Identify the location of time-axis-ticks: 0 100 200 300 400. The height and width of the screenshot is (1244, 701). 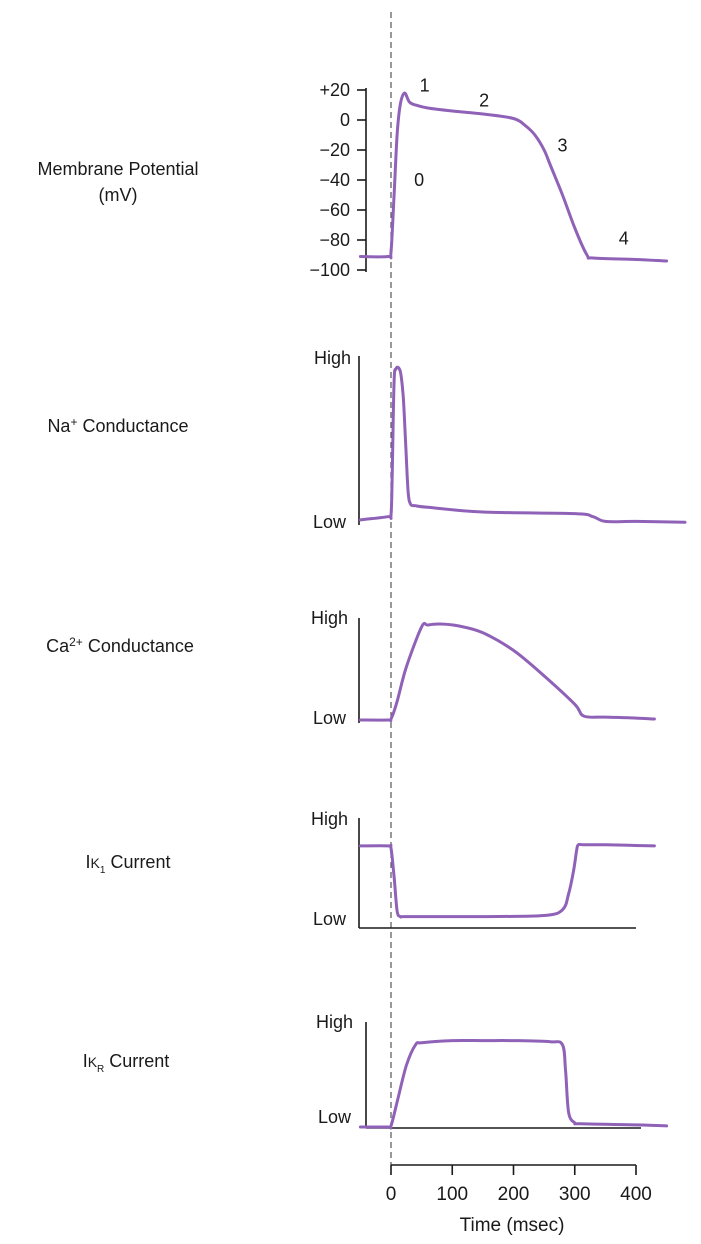
(519, 1185).